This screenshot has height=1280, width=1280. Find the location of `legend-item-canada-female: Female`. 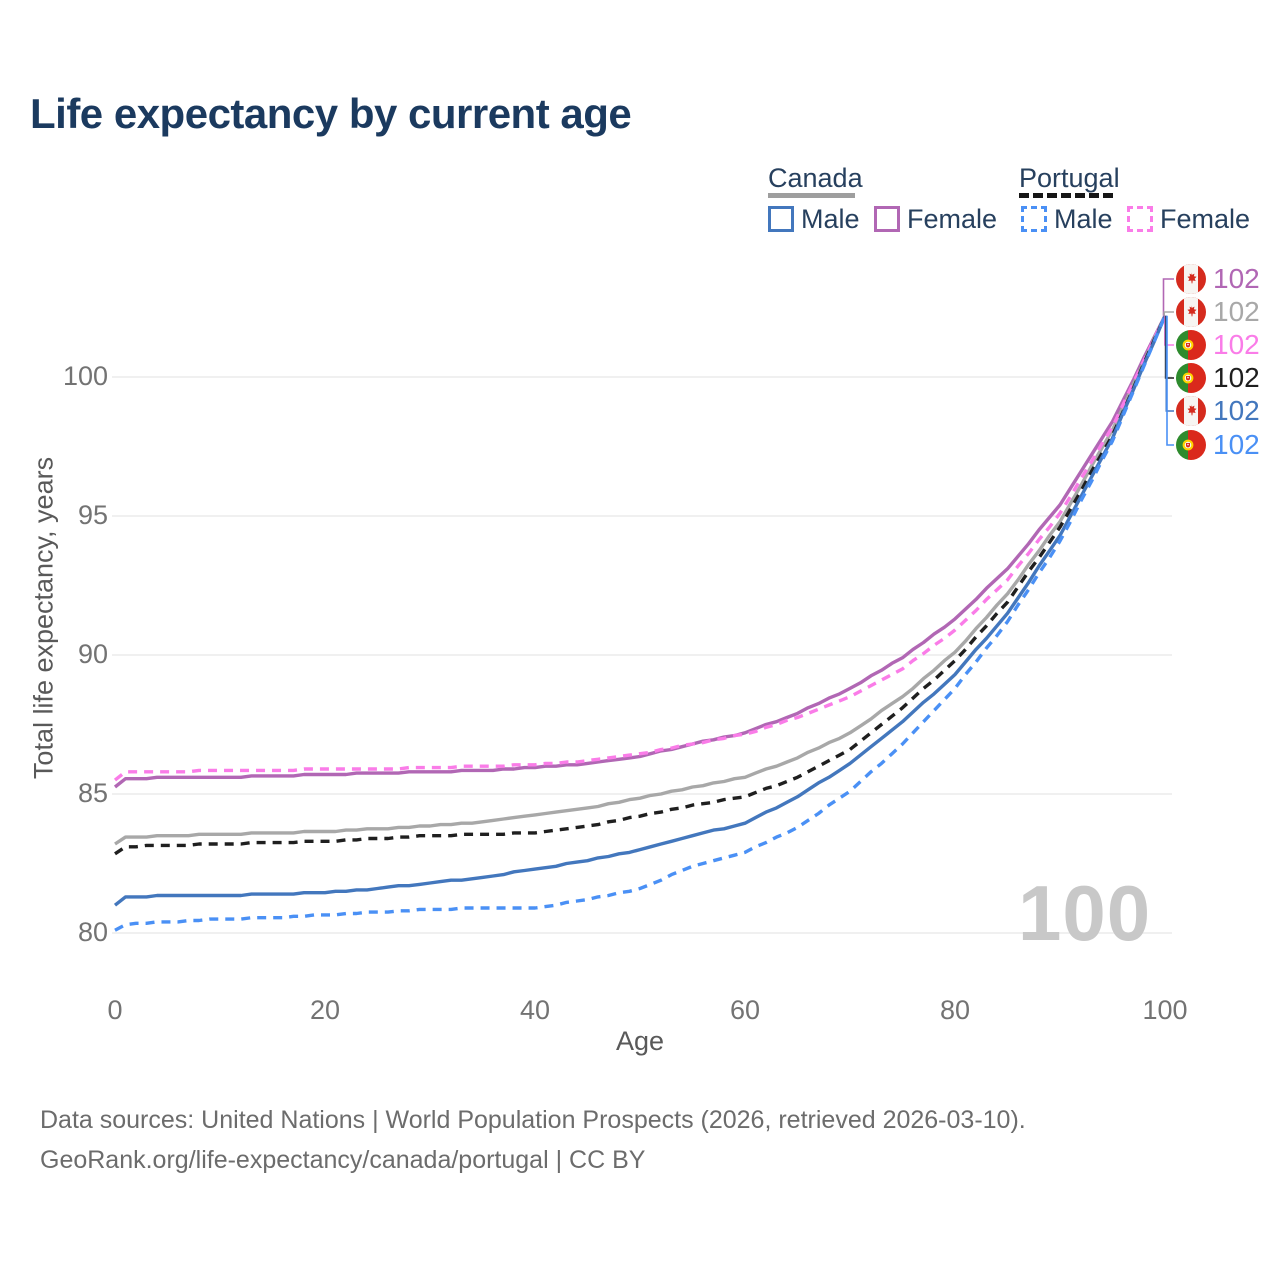

legend-item-canada-female: Female is located at coordinates (936, 218).